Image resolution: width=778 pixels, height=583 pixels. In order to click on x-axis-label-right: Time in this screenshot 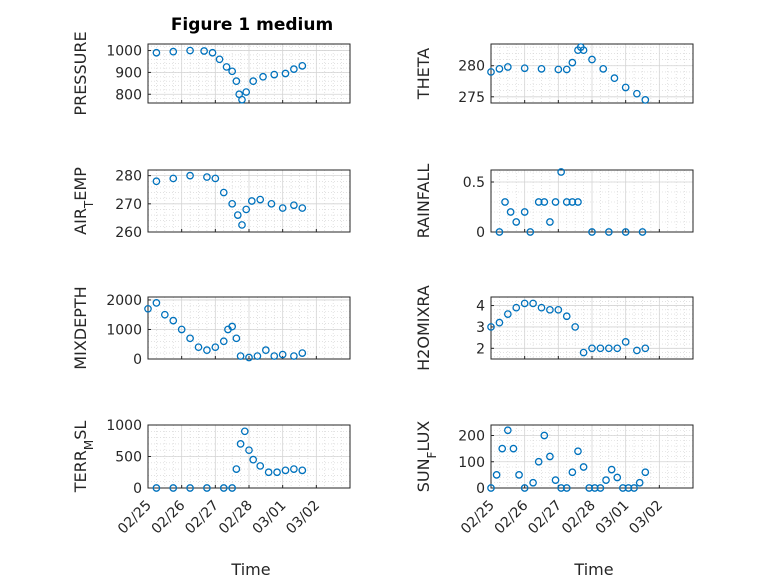, I will do `click(593, 569)`.